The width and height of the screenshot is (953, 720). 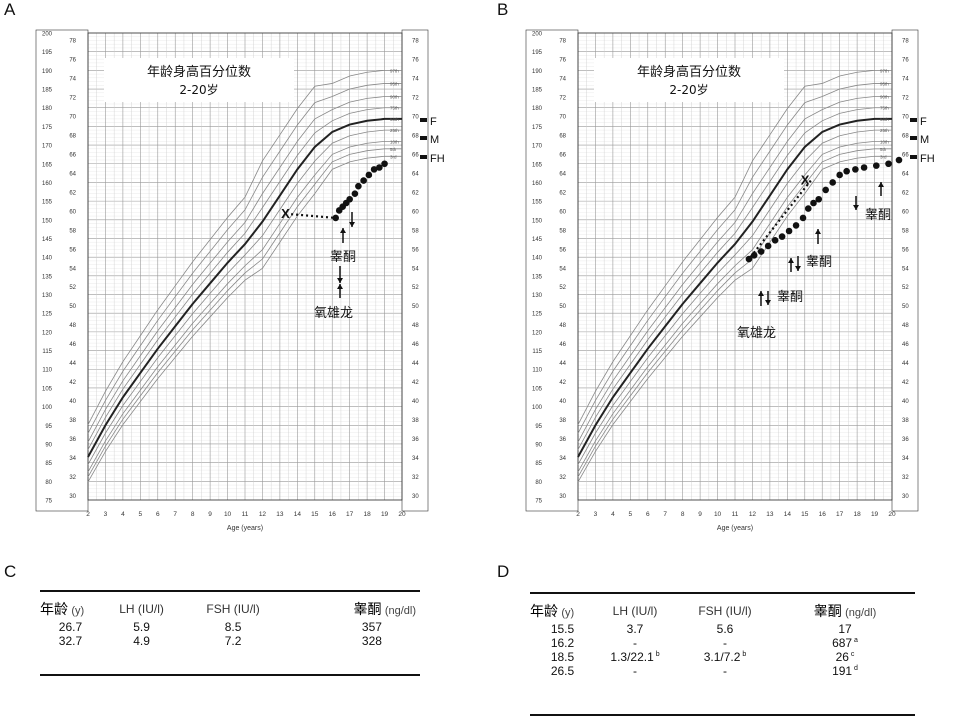 I want to click on table-c-header-t-unit: (ng/dl), so click(x=400, y=611).